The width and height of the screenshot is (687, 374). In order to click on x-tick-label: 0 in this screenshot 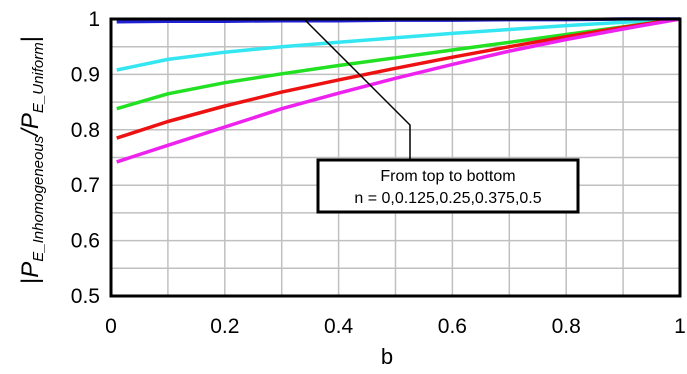, I will do `click(111, 326)`.